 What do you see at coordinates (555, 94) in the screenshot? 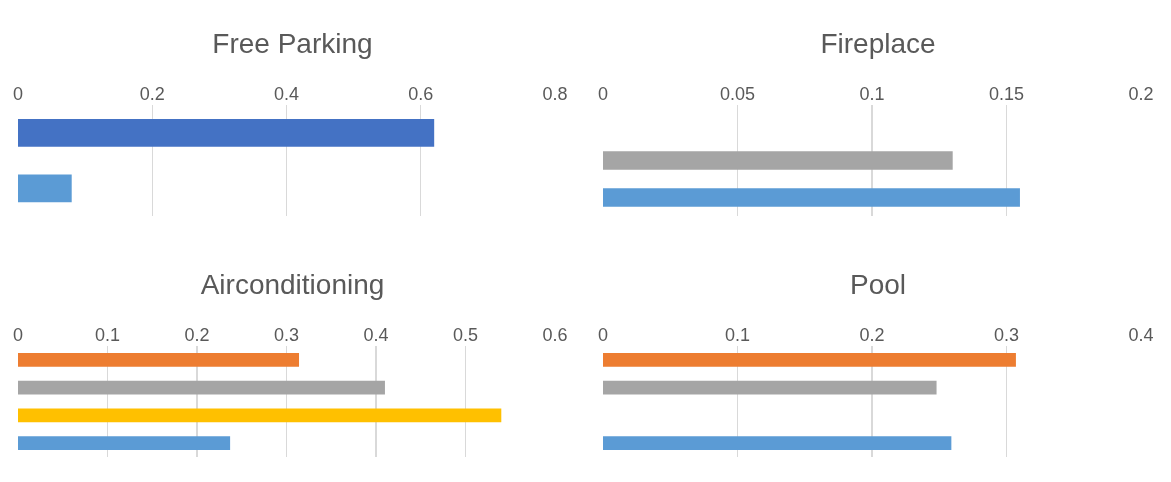
I see `x-tick-label: 0.8` at bounding box center [555, 94].